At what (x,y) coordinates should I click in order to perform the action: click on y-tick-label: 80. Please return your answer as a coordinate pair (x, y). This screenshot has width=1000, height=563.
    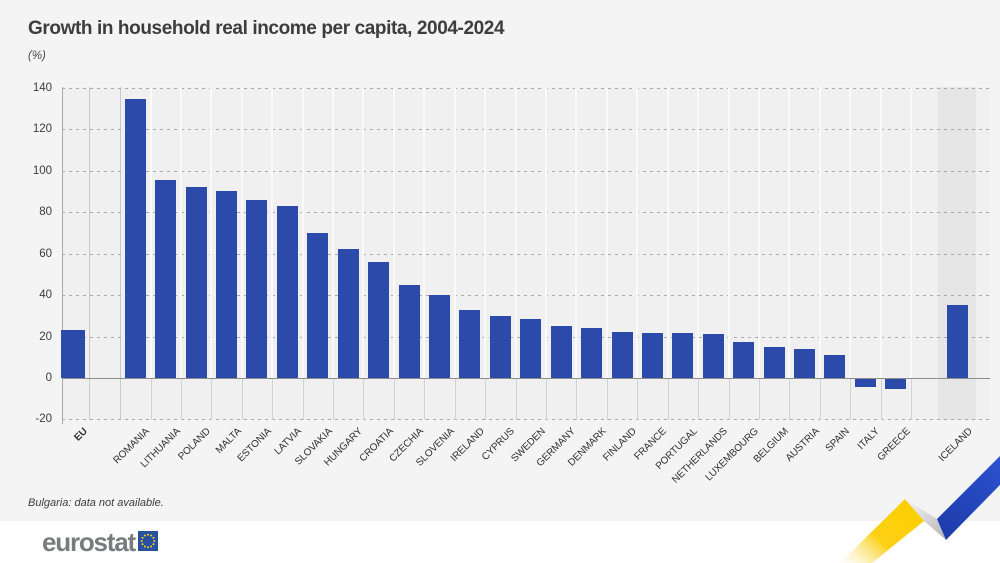
    Looking at the image, I should click on (45, 212).